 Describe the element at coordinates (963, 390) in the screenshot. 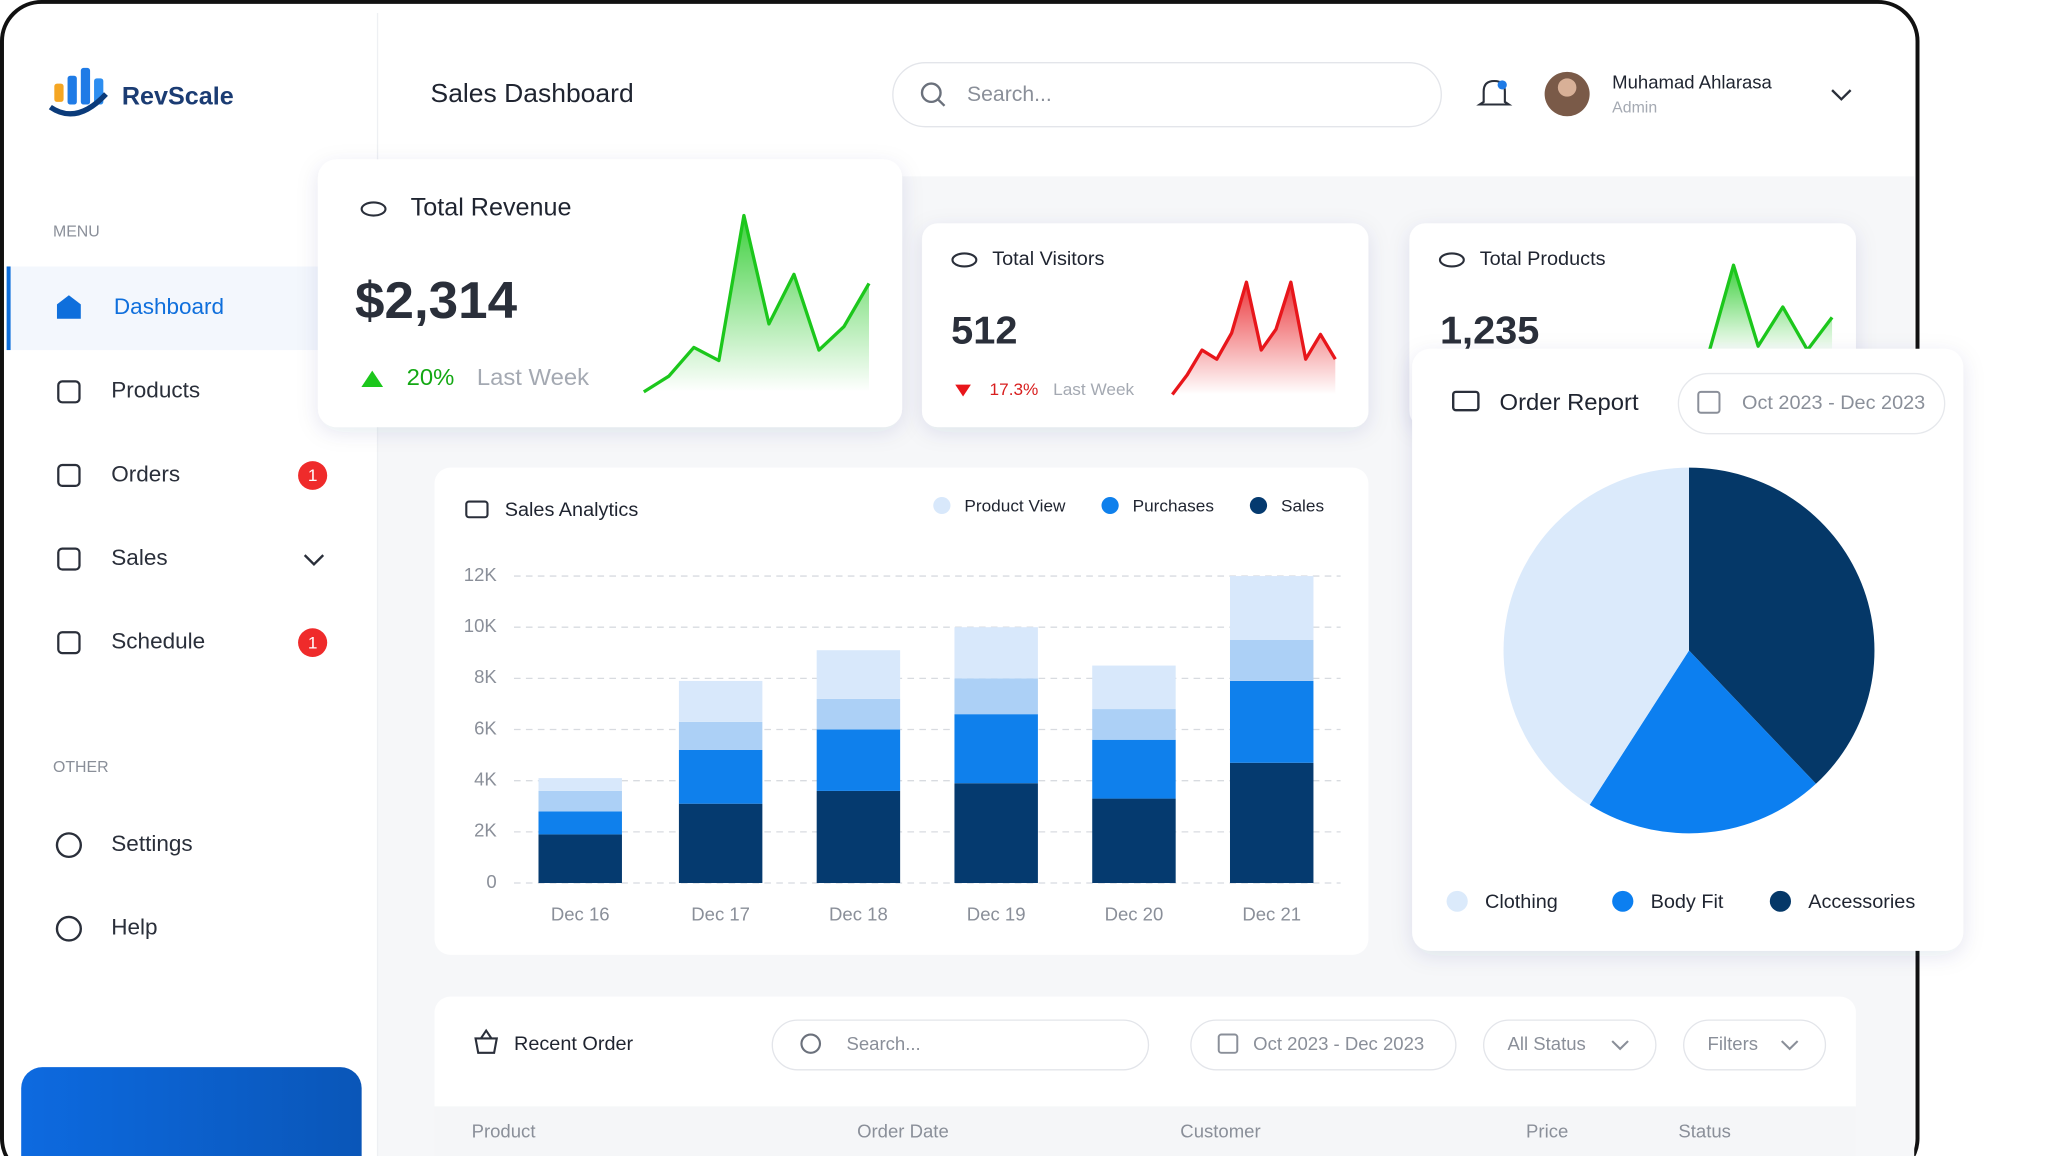

I see `trend-down` at that location.